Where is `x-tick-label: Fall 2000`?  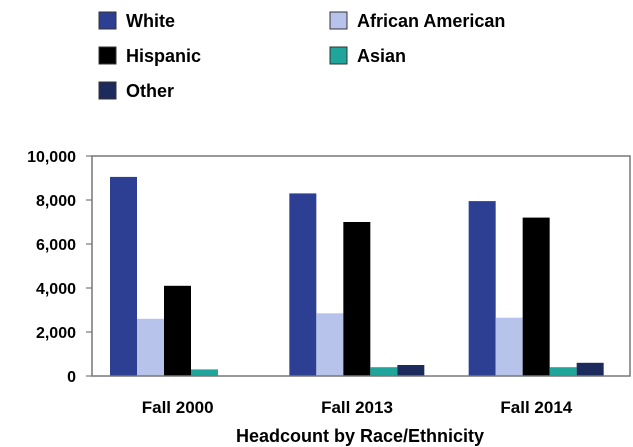 x-tick-label: Fall 2000 is located at coordinates (178, 407).